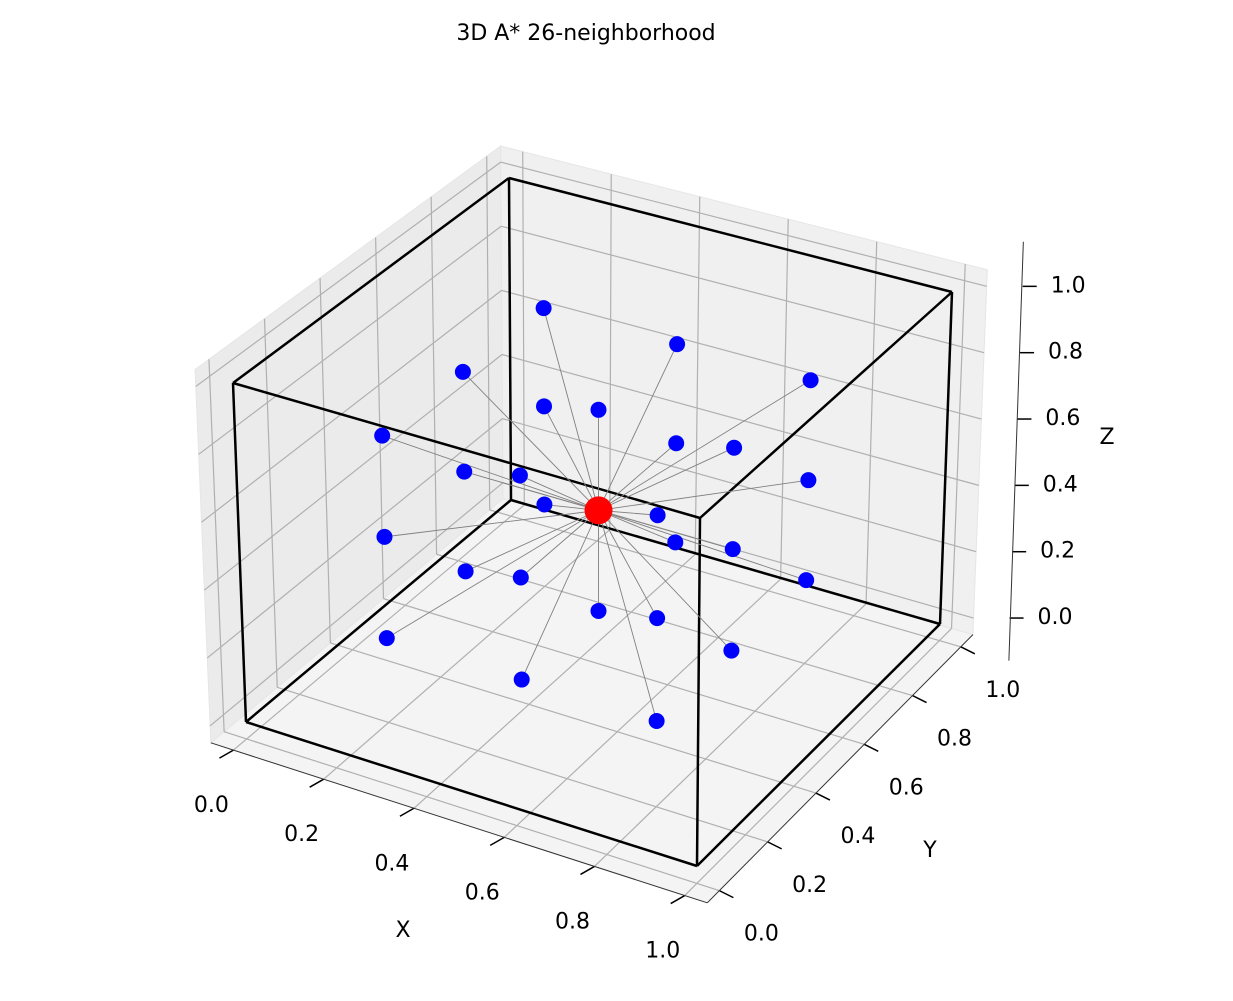  What do you see at coordinates (1002, 690) in the screenshot?
I see `y-tick-label: 1.0` at bounding box center [1002, 690].